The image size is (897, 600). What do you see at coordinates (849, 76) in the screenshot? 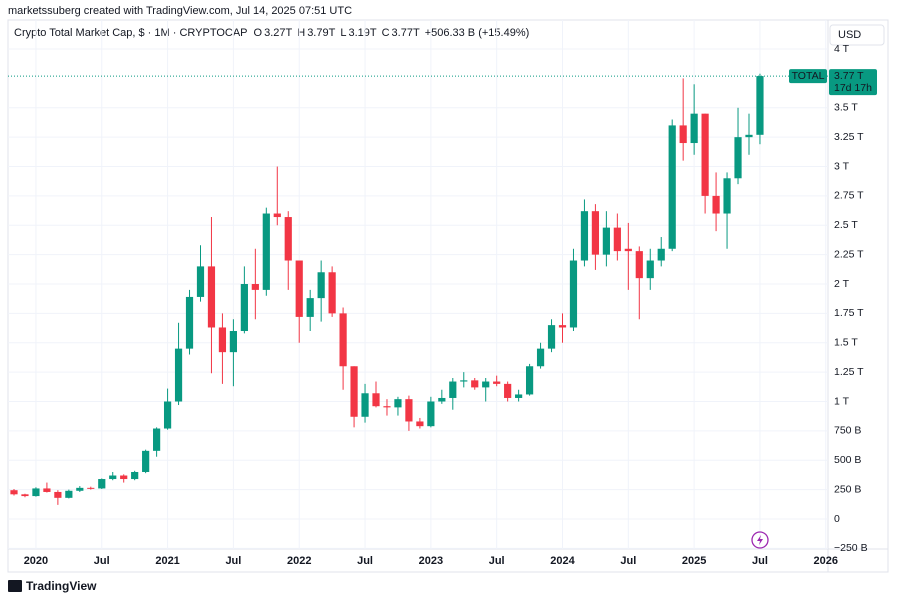
I see `last-price-label: 3.77 T` at bounding box center [849, 76].